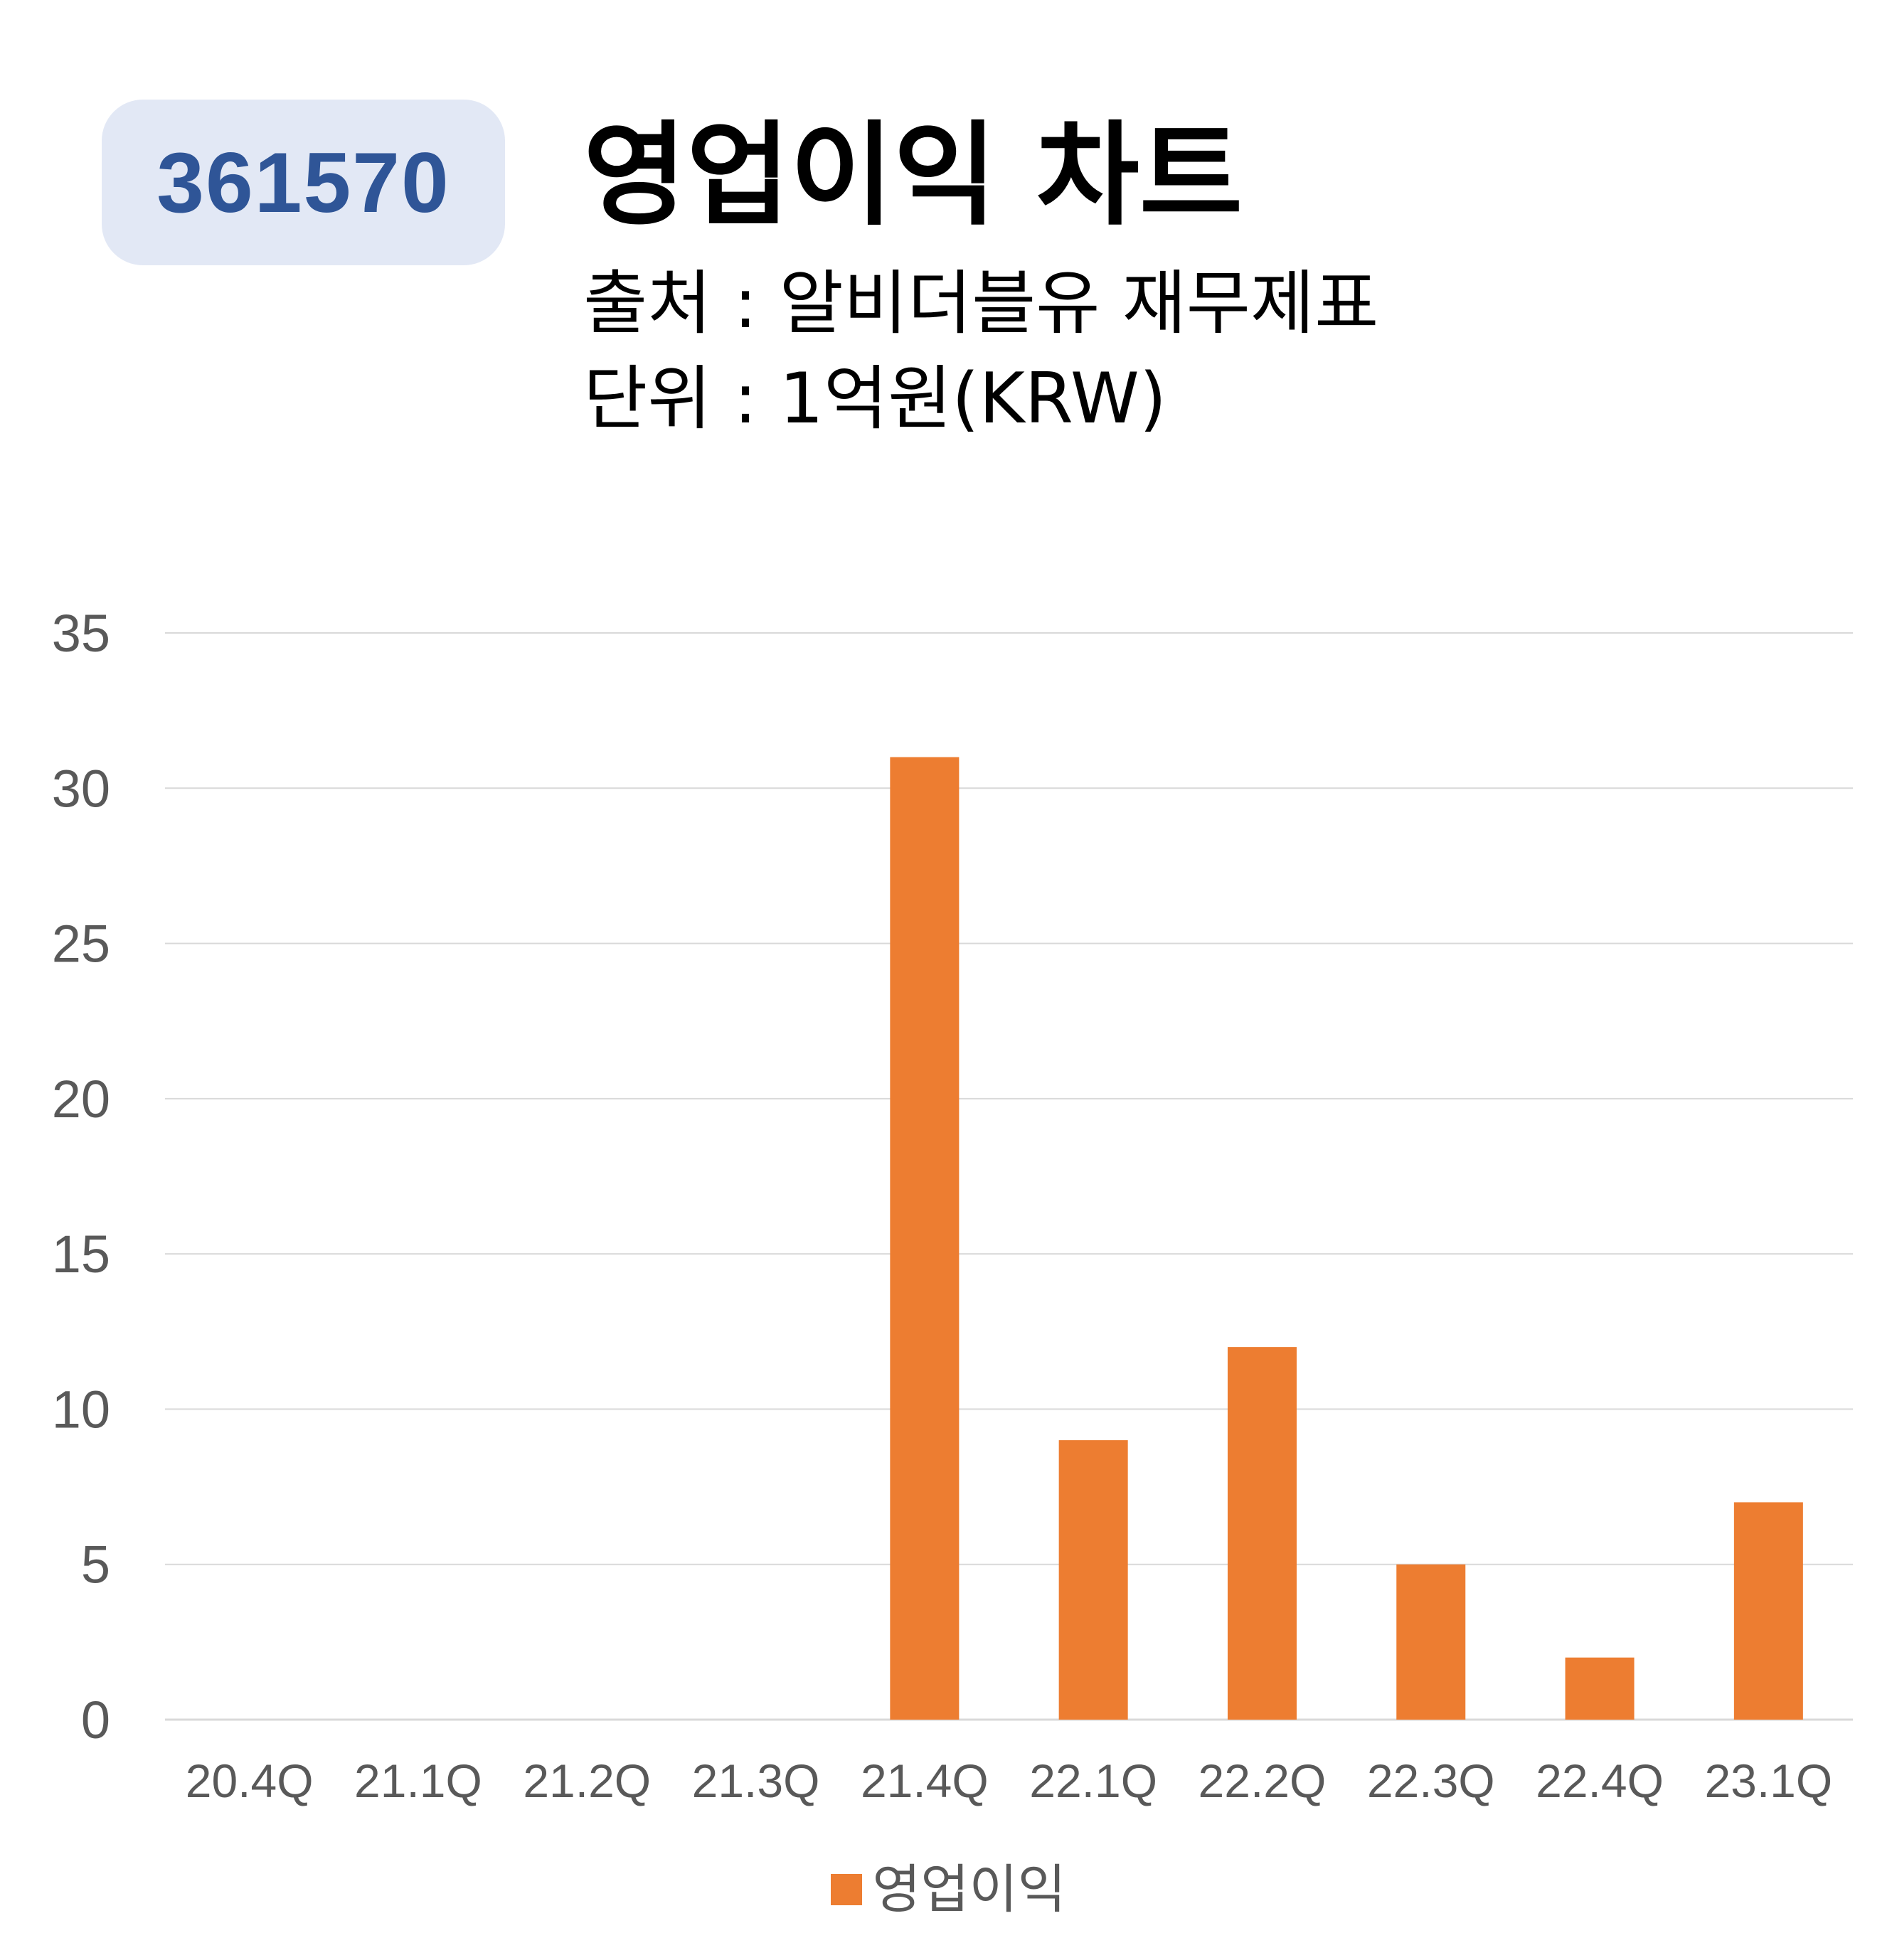  I want to click on ticker-badge: 361570, so click(303, 182).